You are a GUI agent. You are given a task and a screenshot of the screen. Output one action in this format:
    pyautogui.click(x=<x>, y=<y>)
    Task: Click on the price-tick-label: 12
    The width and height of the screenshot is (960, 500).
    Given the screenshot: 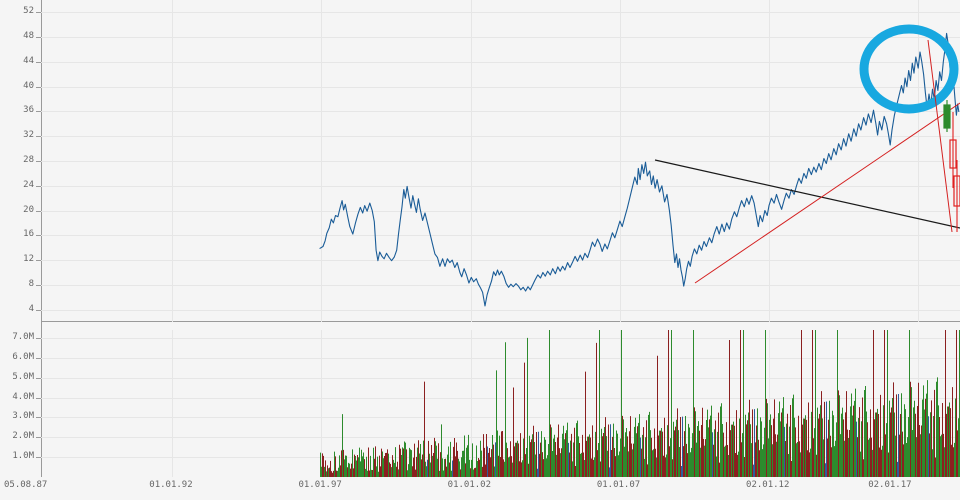 What is the action you would take?
    pyautogui.click(x=28, y=259)
    